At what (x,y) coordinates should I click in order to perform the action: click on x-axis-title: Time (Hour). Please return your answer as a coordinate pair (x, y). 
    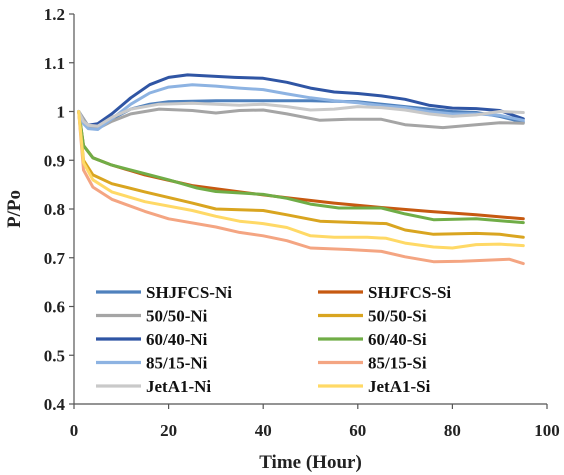
    Looking at the image, I should click on (310, 462).